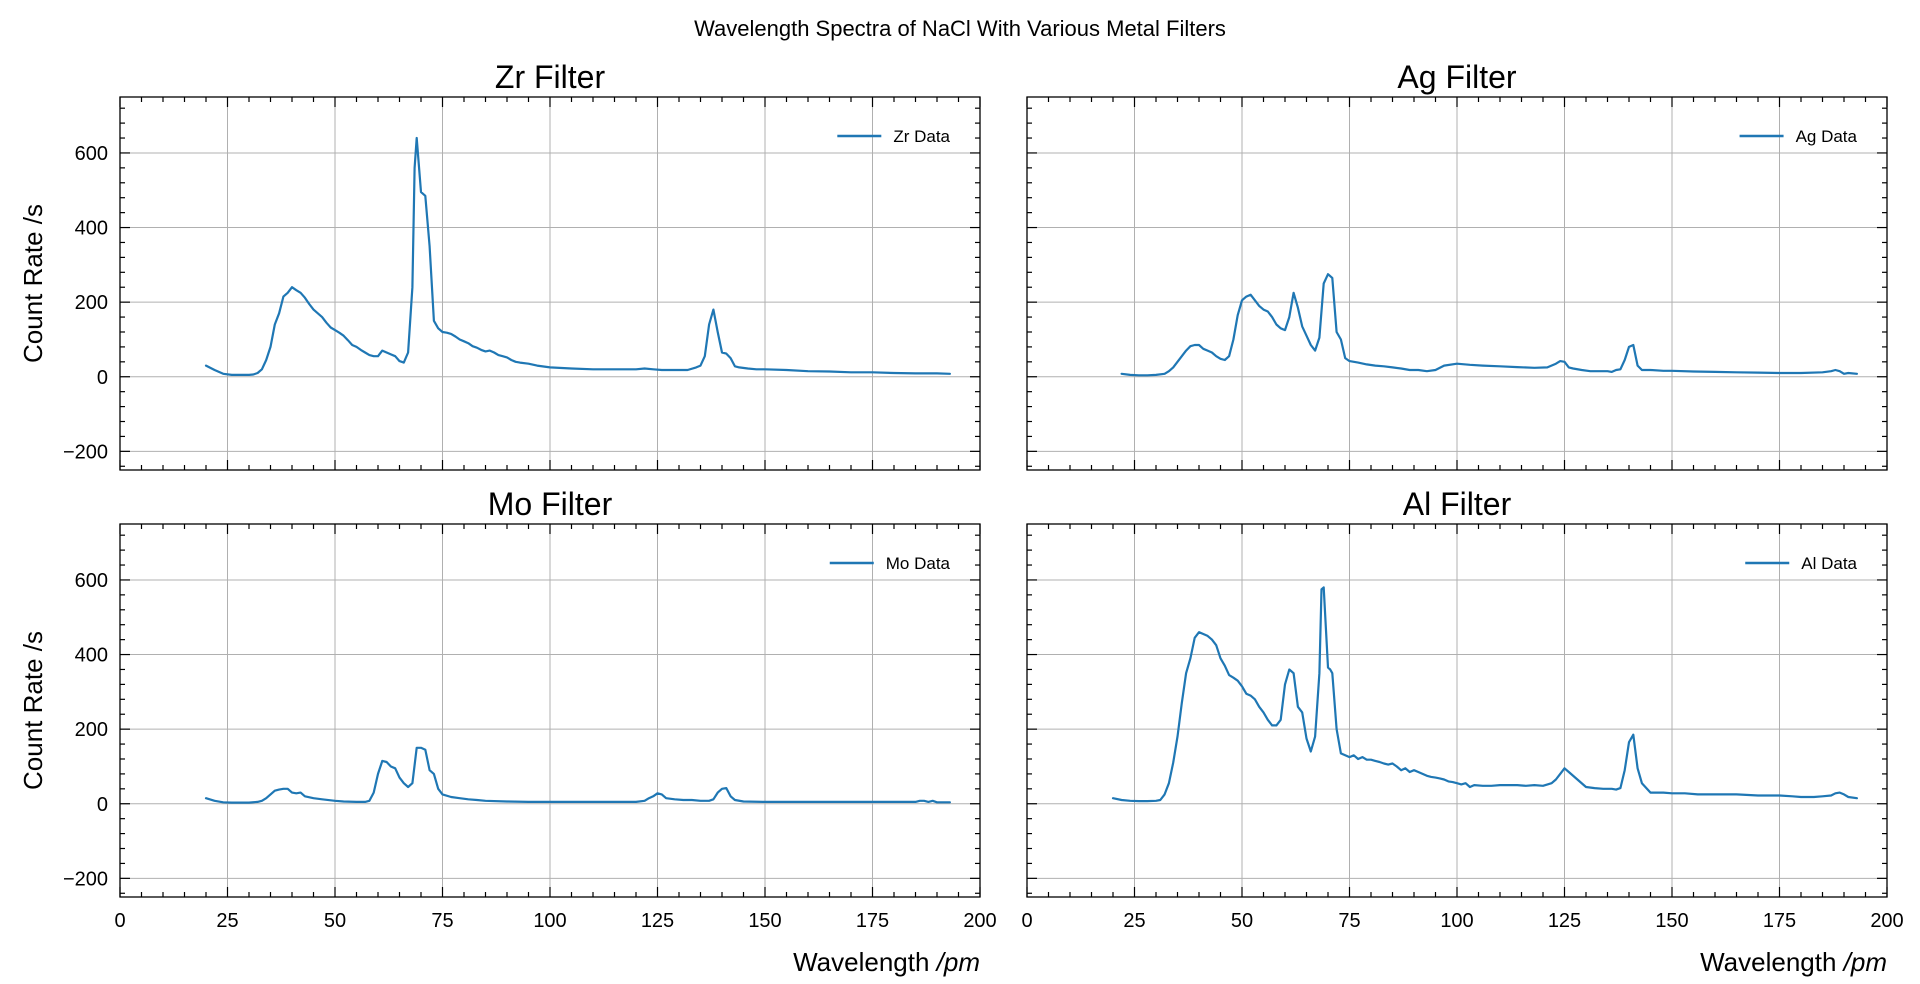  Describe the element at coordinates (1456, 77) in the screenshot. I see `panel-title: Ag Filter` at that location.